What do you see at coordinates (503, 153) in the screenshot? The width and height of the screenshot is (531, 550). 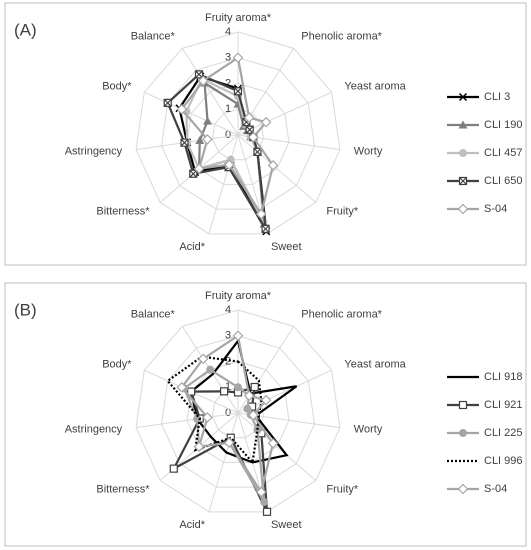 I see `legend-label: CLI 457` at bounding box center [503, 153].